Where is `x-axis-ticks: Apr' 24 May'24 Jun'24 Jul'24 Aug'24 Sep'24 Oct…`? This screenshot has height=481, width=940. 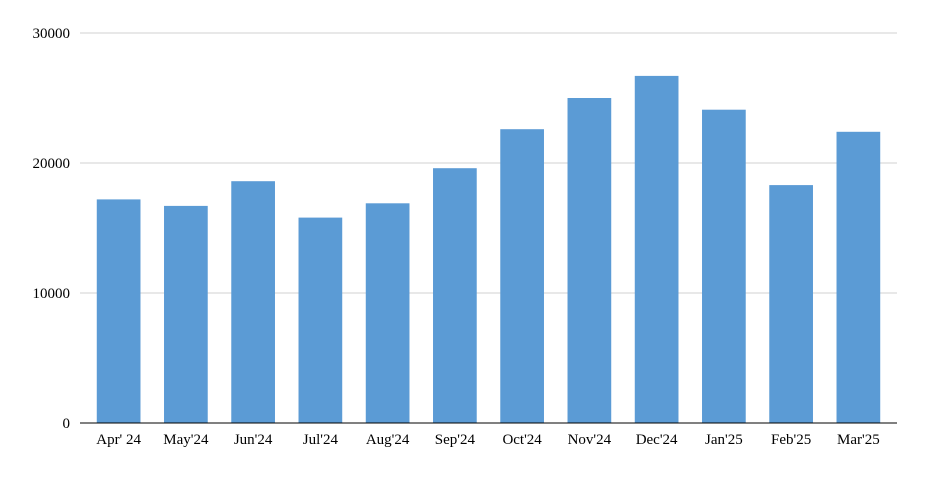 x-axis-ticks: Apr' 24 May'24 Jun'24 Jul'24 Aug'24 Sep'24 Oct… is located at coordinates (487, 440).